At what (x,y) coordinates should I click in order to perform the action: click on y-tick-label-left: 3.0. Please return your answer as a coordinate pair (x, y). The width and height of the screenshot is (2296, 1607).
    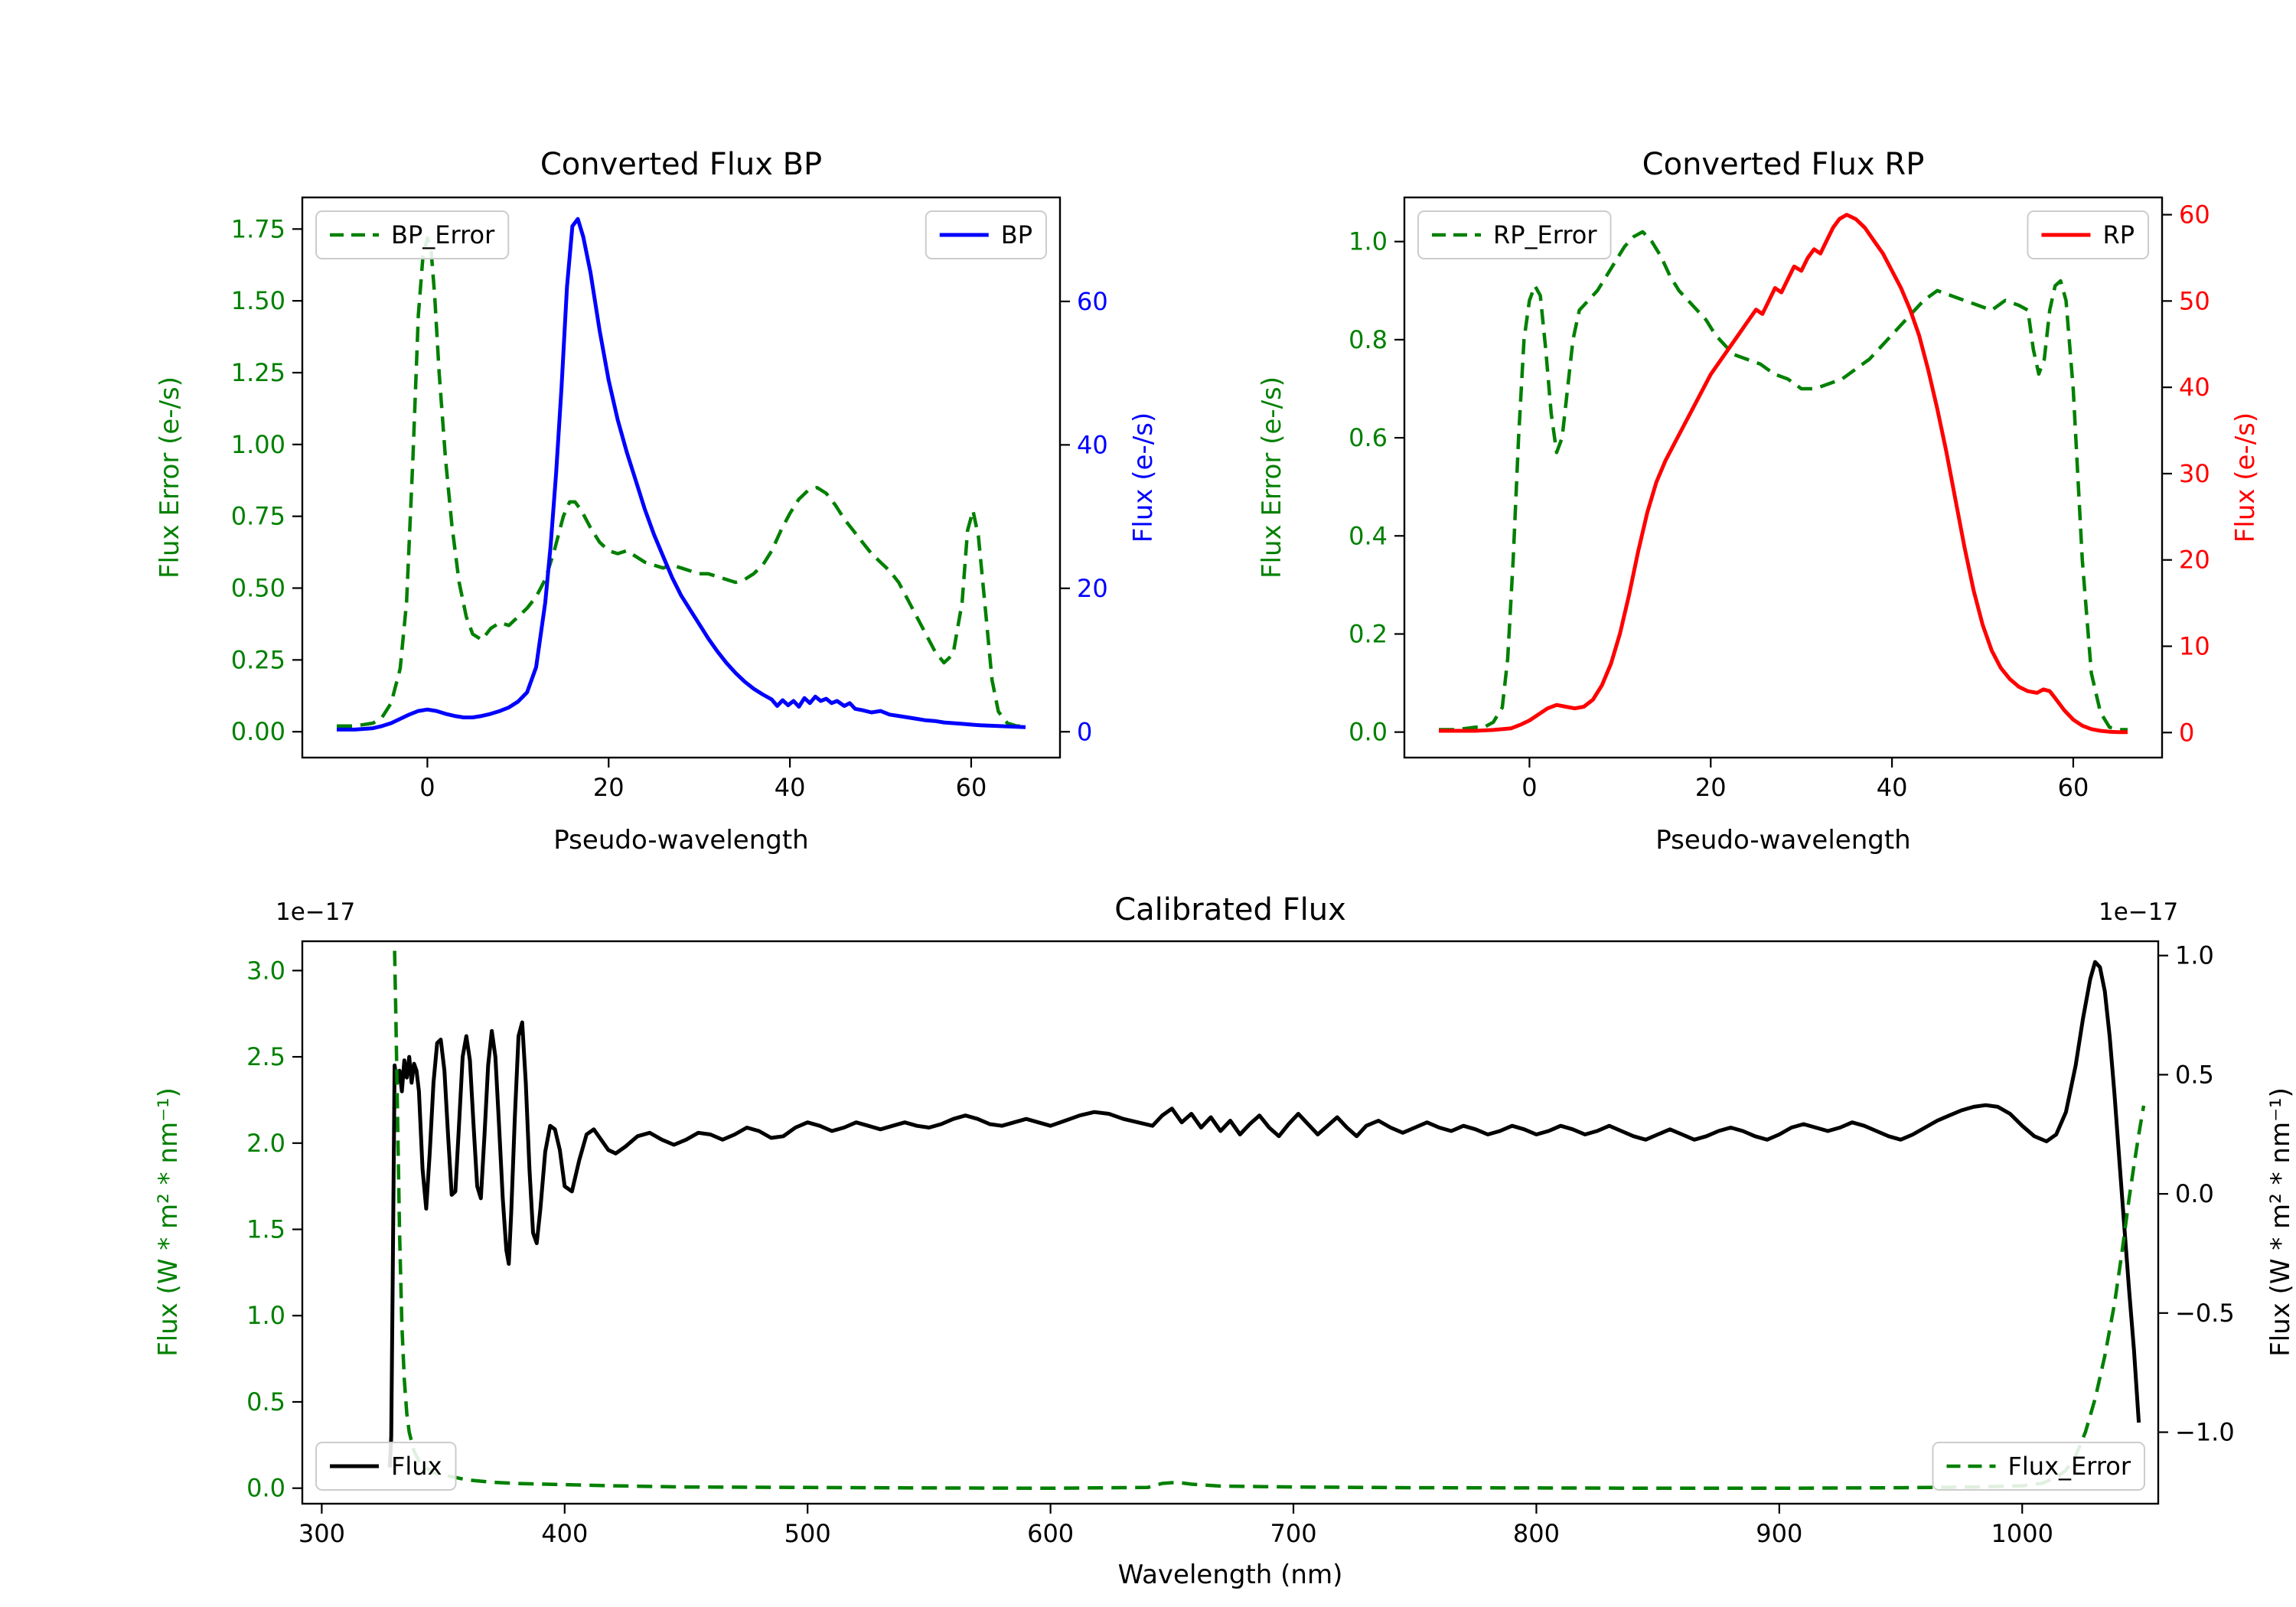
    Looking at the image, I should click on (265, 970).